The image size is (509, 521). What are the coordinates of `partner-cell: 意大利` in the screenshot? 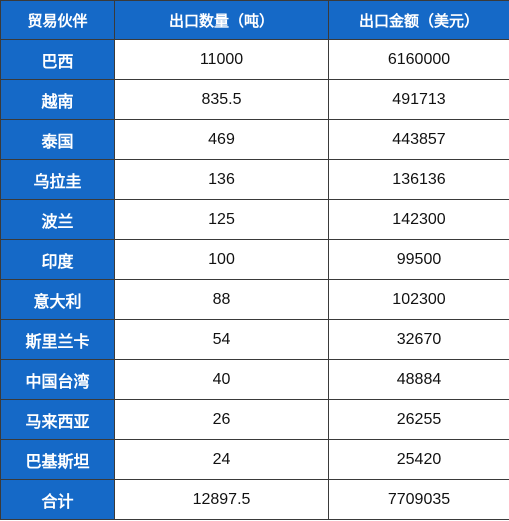 It's located at (57, 299).